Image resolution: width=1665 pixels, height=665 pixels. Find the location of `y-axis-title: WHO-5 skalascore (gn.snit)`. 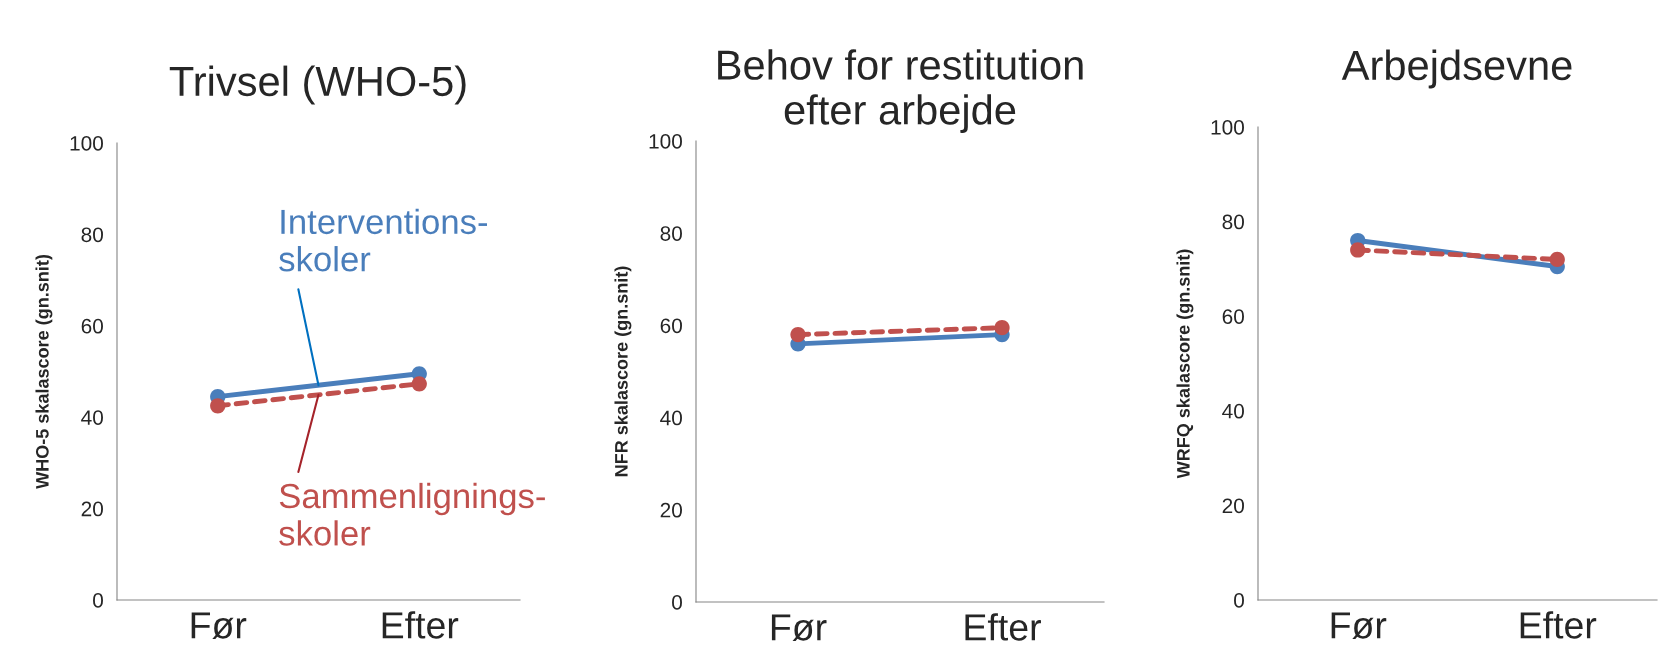

y-axis-title: WHO-5 skalascore (gn.snit) is located at coordinates (44, 372).